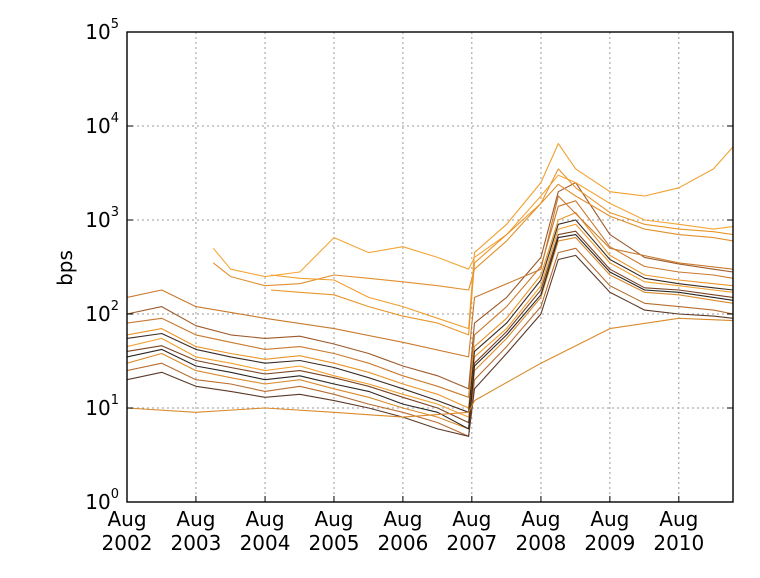 Image resolution: width=760 pixels, height=578 pixels. Describe the element at coordinates (65, 268) in the screenshot. I see `y-axis-label: bps` at that location.